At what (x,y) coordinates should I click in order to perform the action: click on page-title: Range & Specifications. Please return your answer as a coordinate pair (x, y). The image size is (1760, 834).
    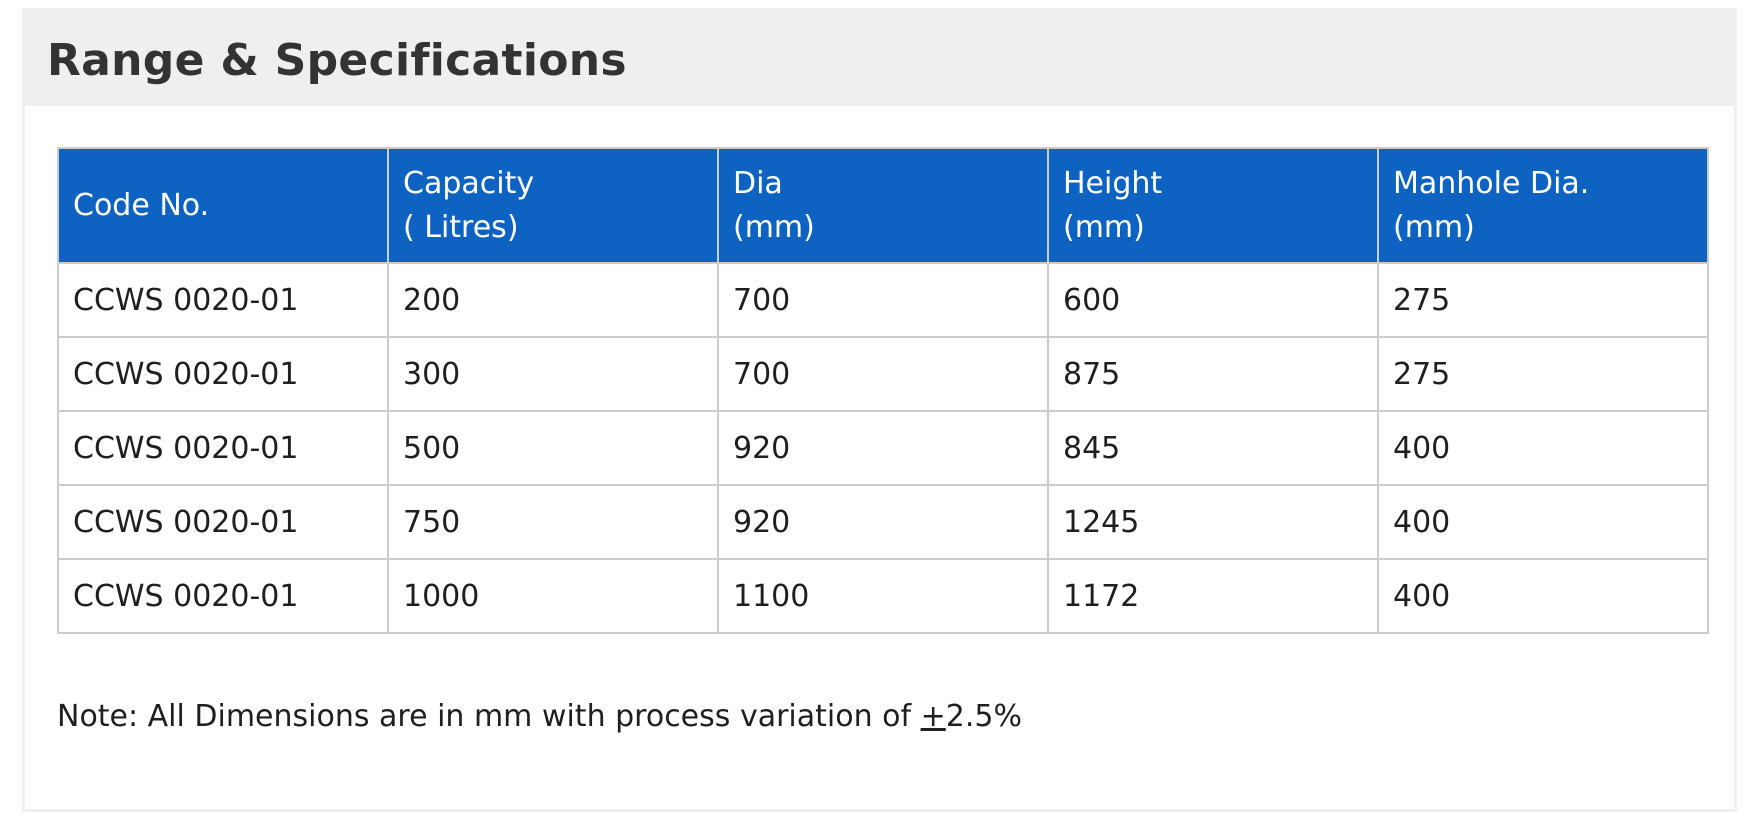
    Looking at the image, I should click on (337, 60).